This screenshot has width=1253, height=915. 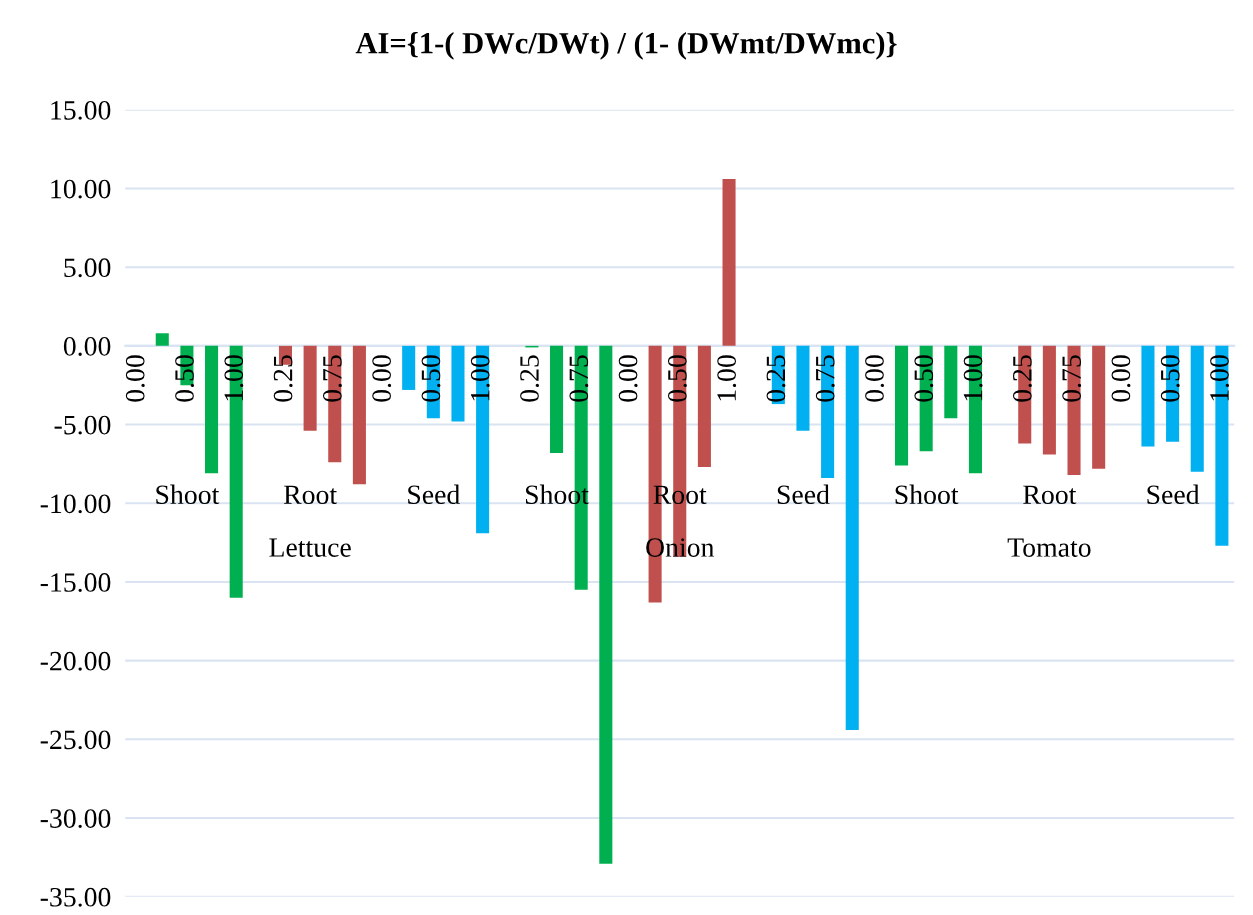 I want to click on chart-title: AI={1-( DWc/DWt) / (1- (DWmt/DWmc)}, so click(x=626, y=46).